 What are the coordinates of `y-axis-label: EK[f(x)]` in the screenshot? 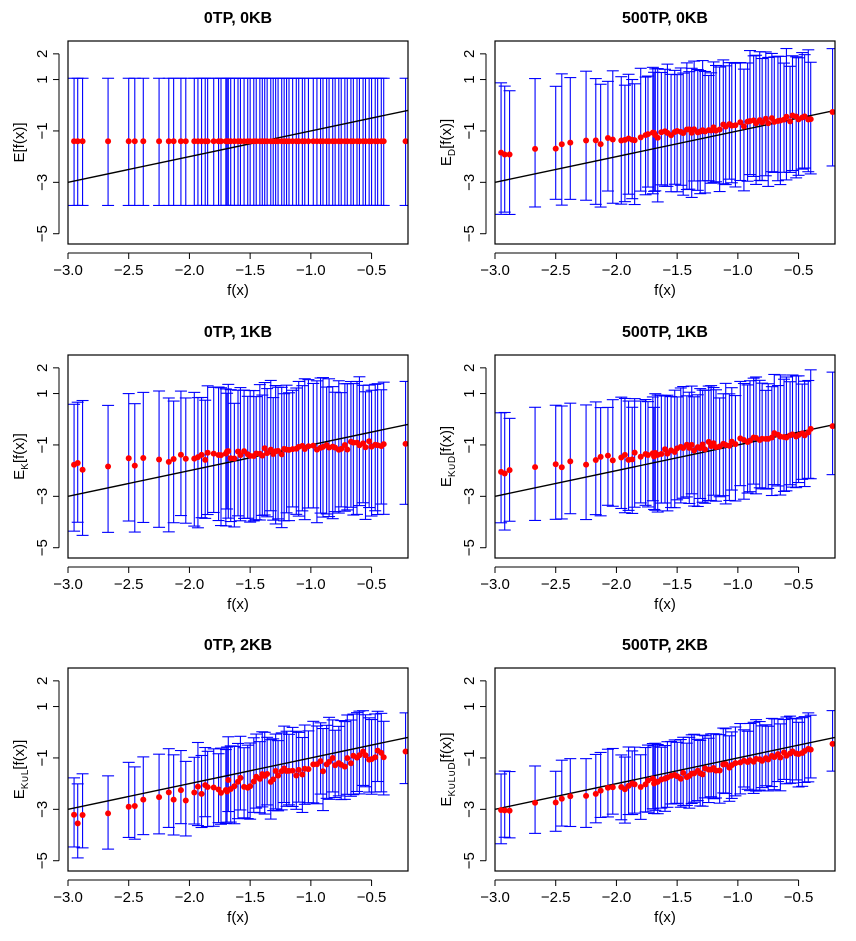 It's located at (21, 456).